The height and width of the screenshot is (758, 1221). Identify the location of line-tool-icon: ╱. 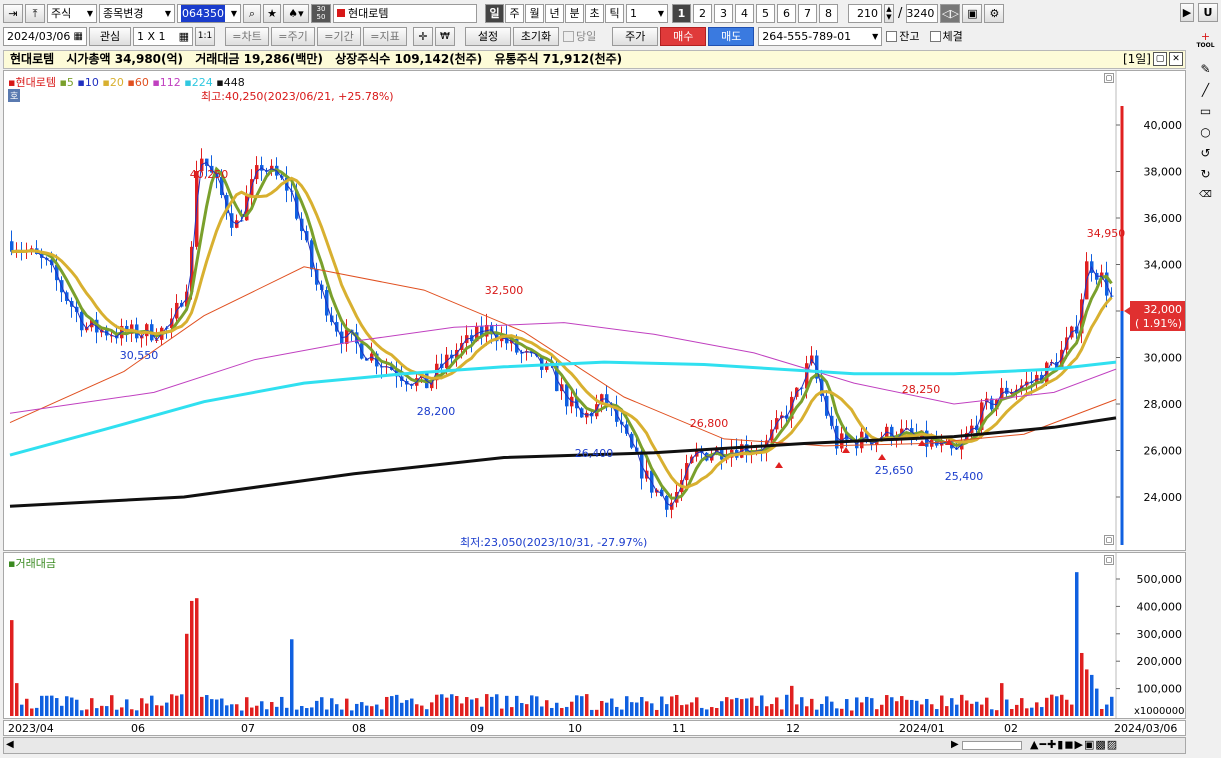
(1205, 90).